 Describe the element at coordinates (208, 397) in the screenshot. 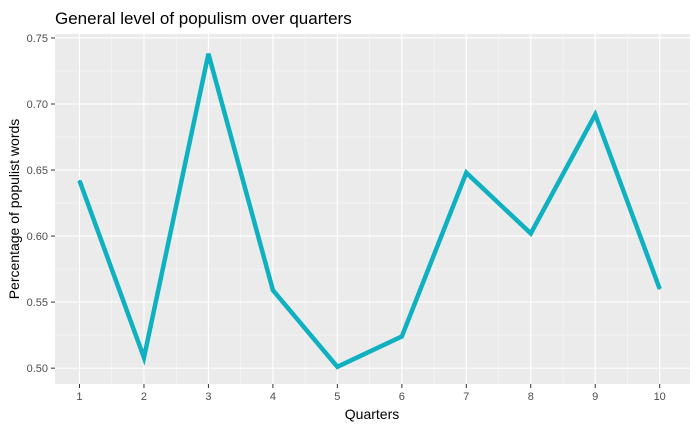

I see `x-tick-label: 3` at that location.